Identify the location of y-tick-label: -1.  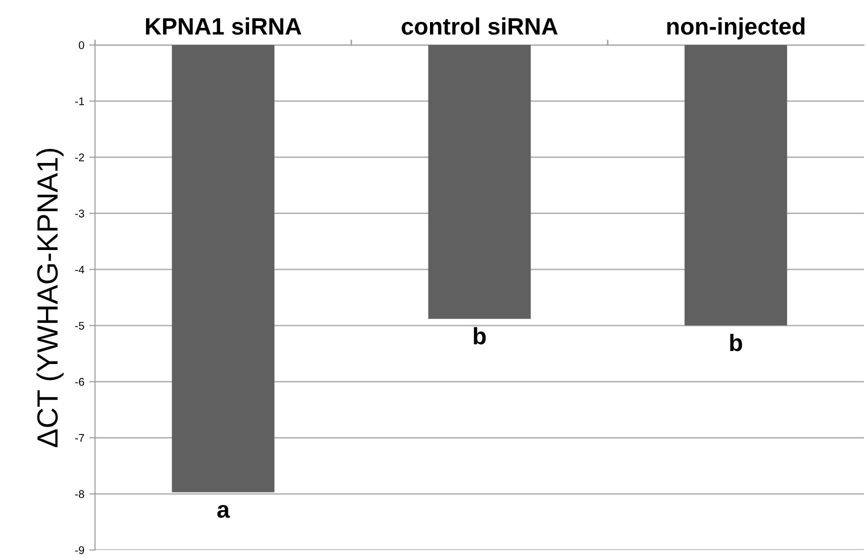
(79, 101).